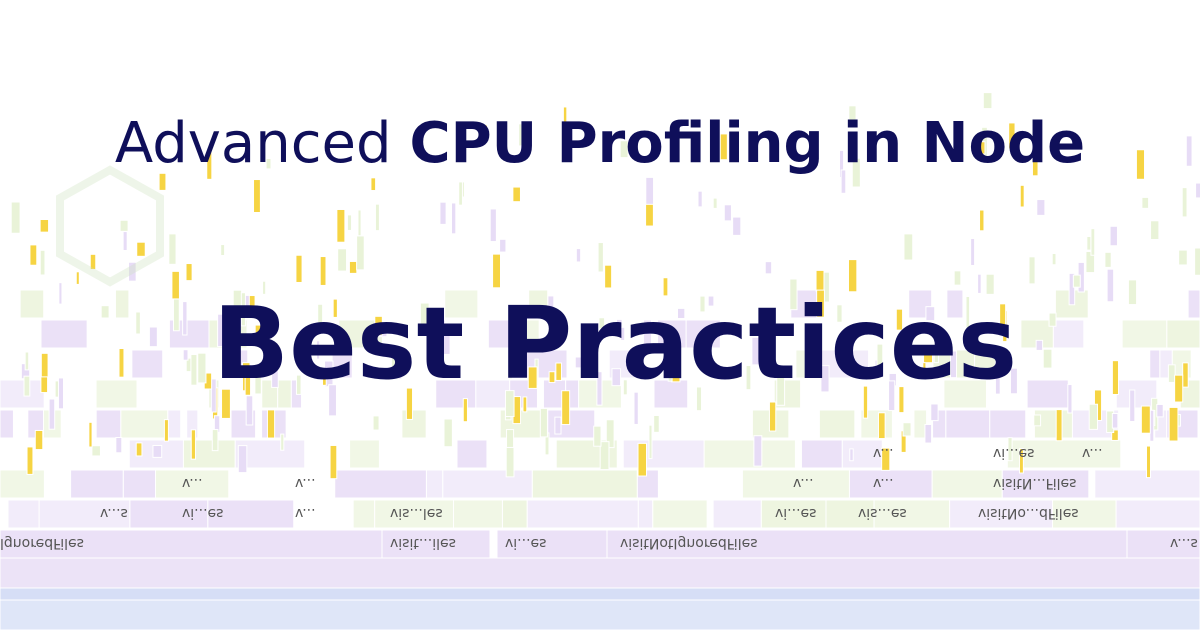 This screenshot has width=1200, height=630. Describe the element at coordinates (110, 226) in the screenshot. I see `node-logo` at that location.